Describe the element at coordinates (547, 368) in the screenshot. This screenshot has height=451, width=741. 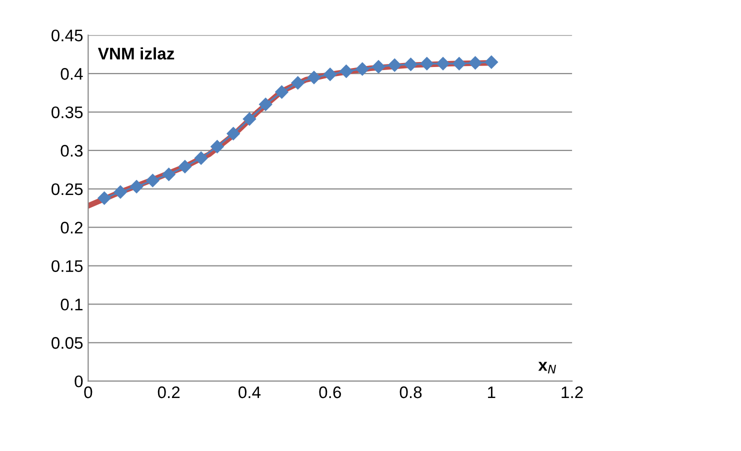
I see `x-axis-title: x$_{N}$` at that location.